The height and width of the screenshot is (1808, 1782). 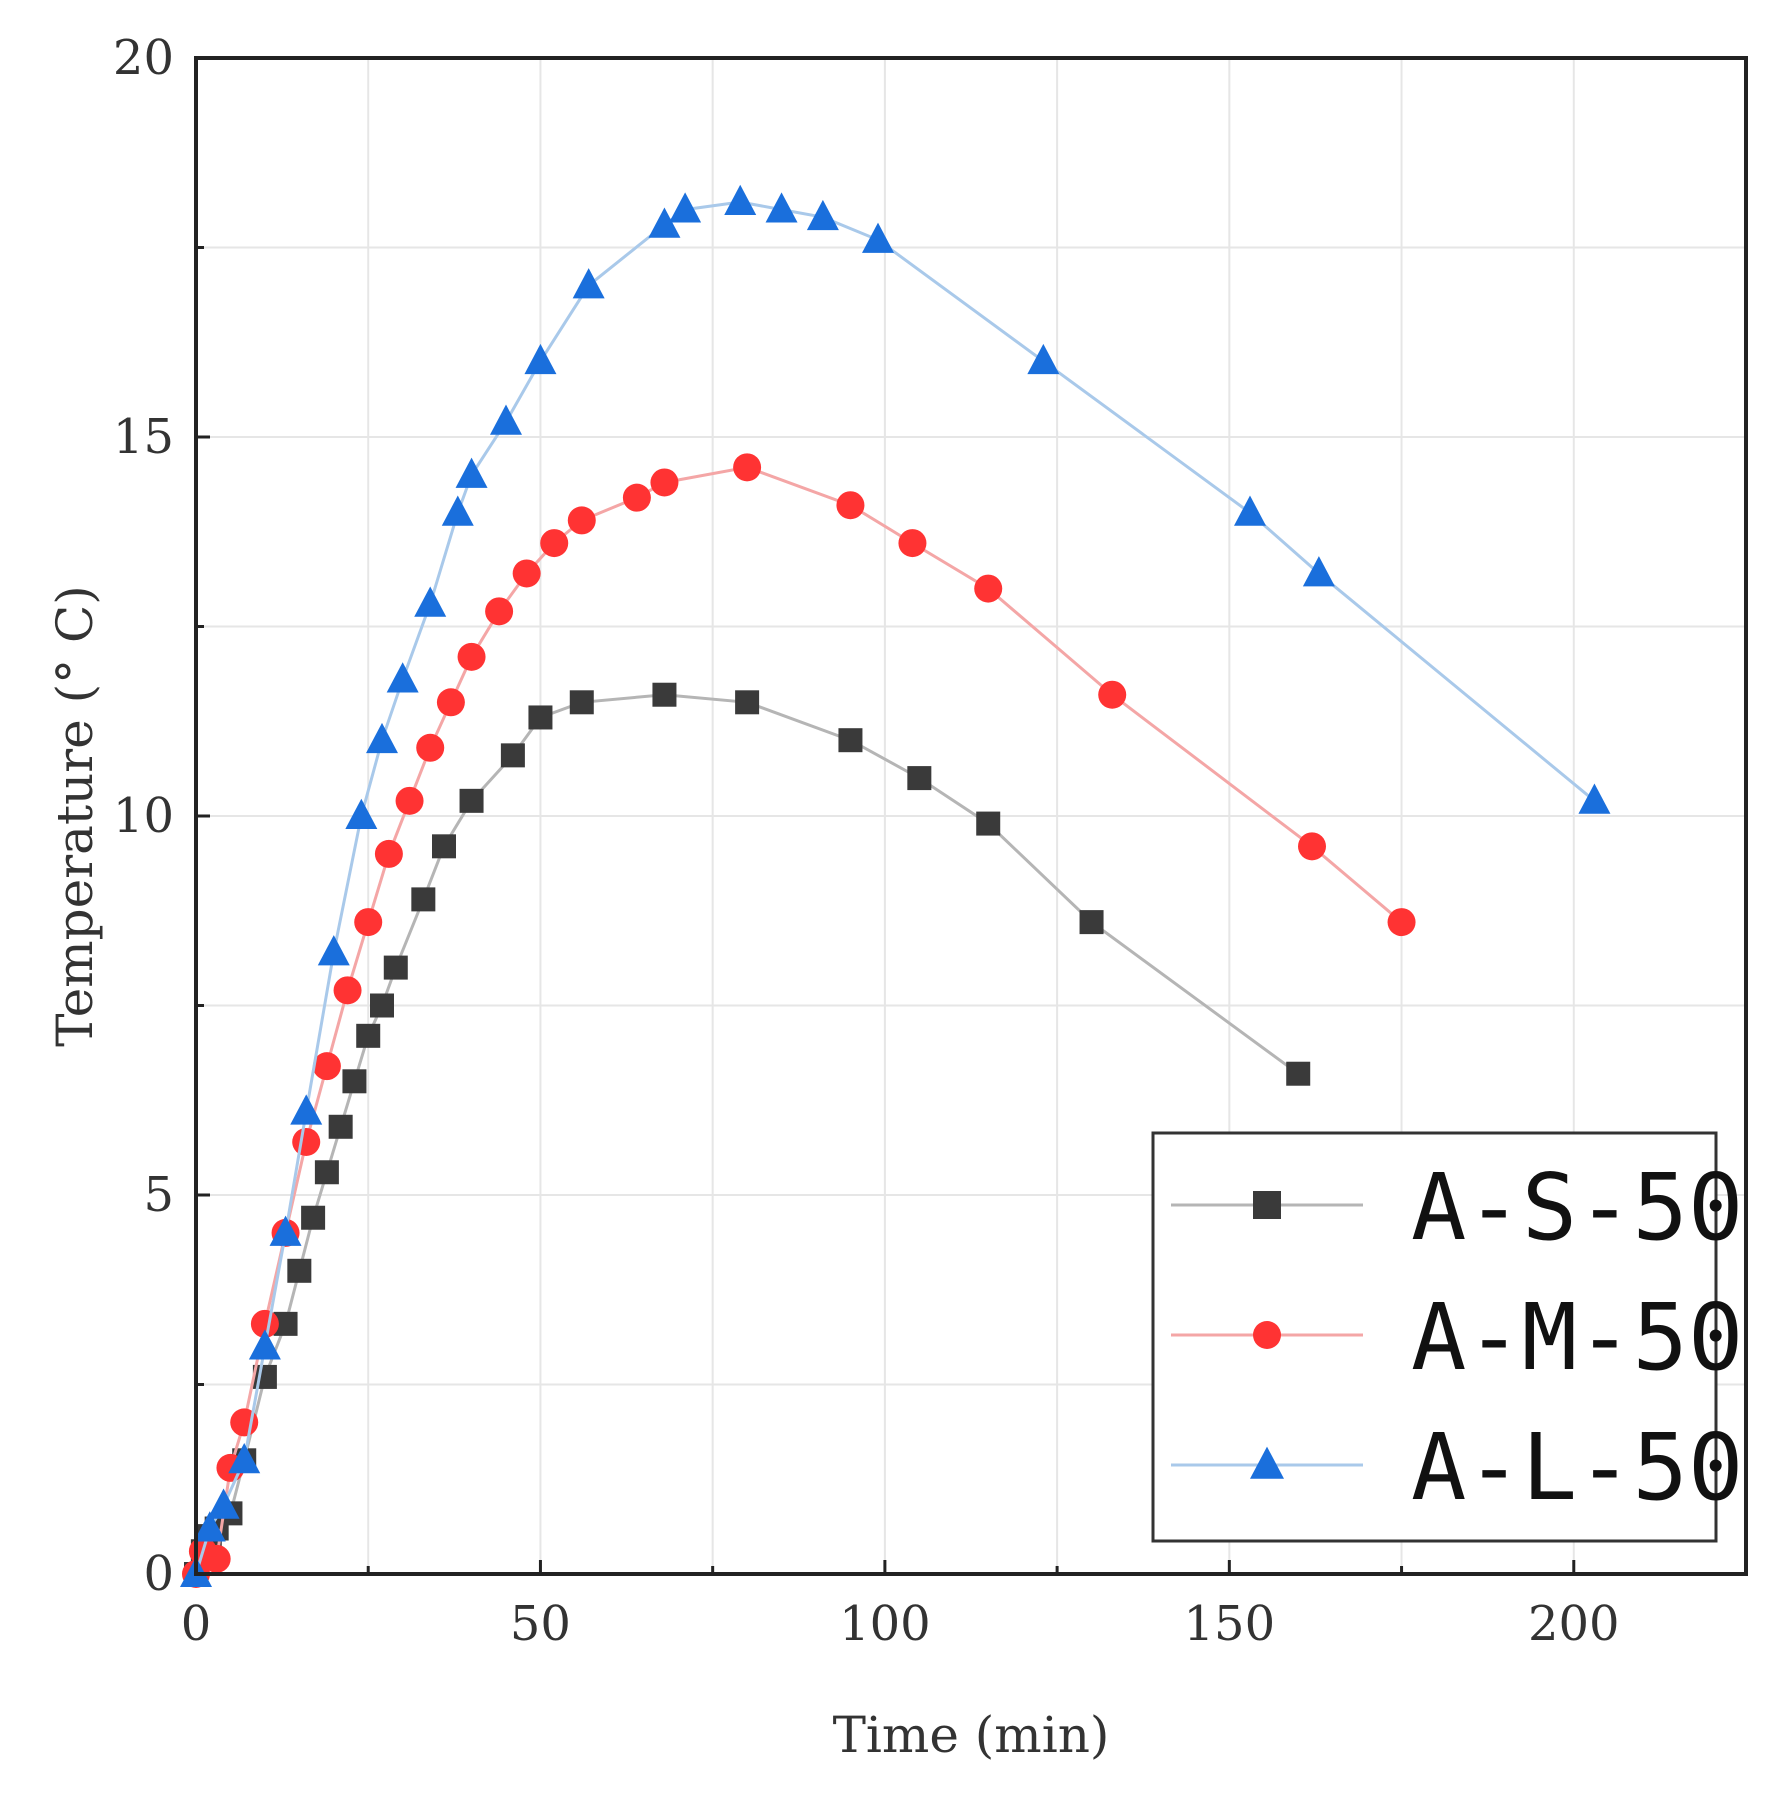 What do you see at coordinates (196, 1624) in the screenshot?
I see `x-tick-label: 0` at bounding box center [196, 1624].